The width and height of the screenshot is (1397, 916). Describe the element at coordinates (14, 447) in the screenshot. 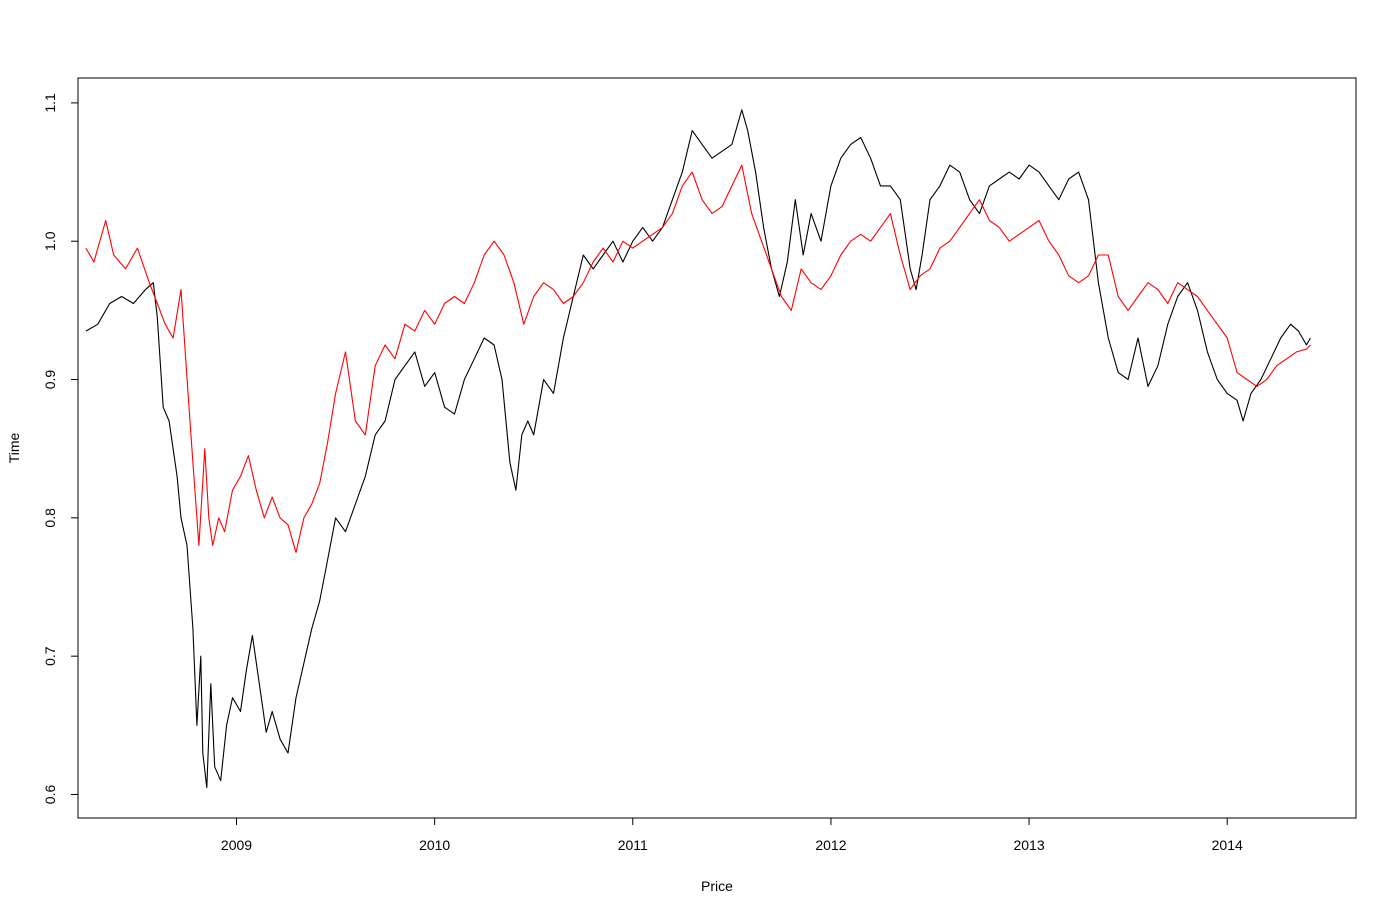

I see `y-axis-label: Time` at that location.